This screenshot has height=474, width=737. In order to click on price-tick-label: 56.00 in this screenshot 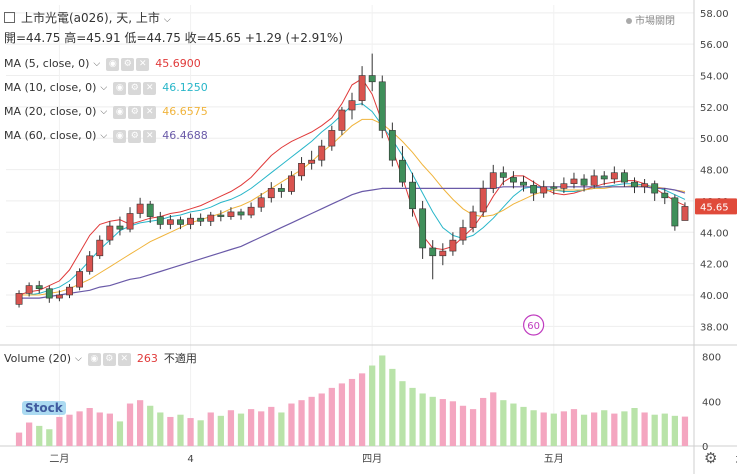, I will do `click(714, 45)`.